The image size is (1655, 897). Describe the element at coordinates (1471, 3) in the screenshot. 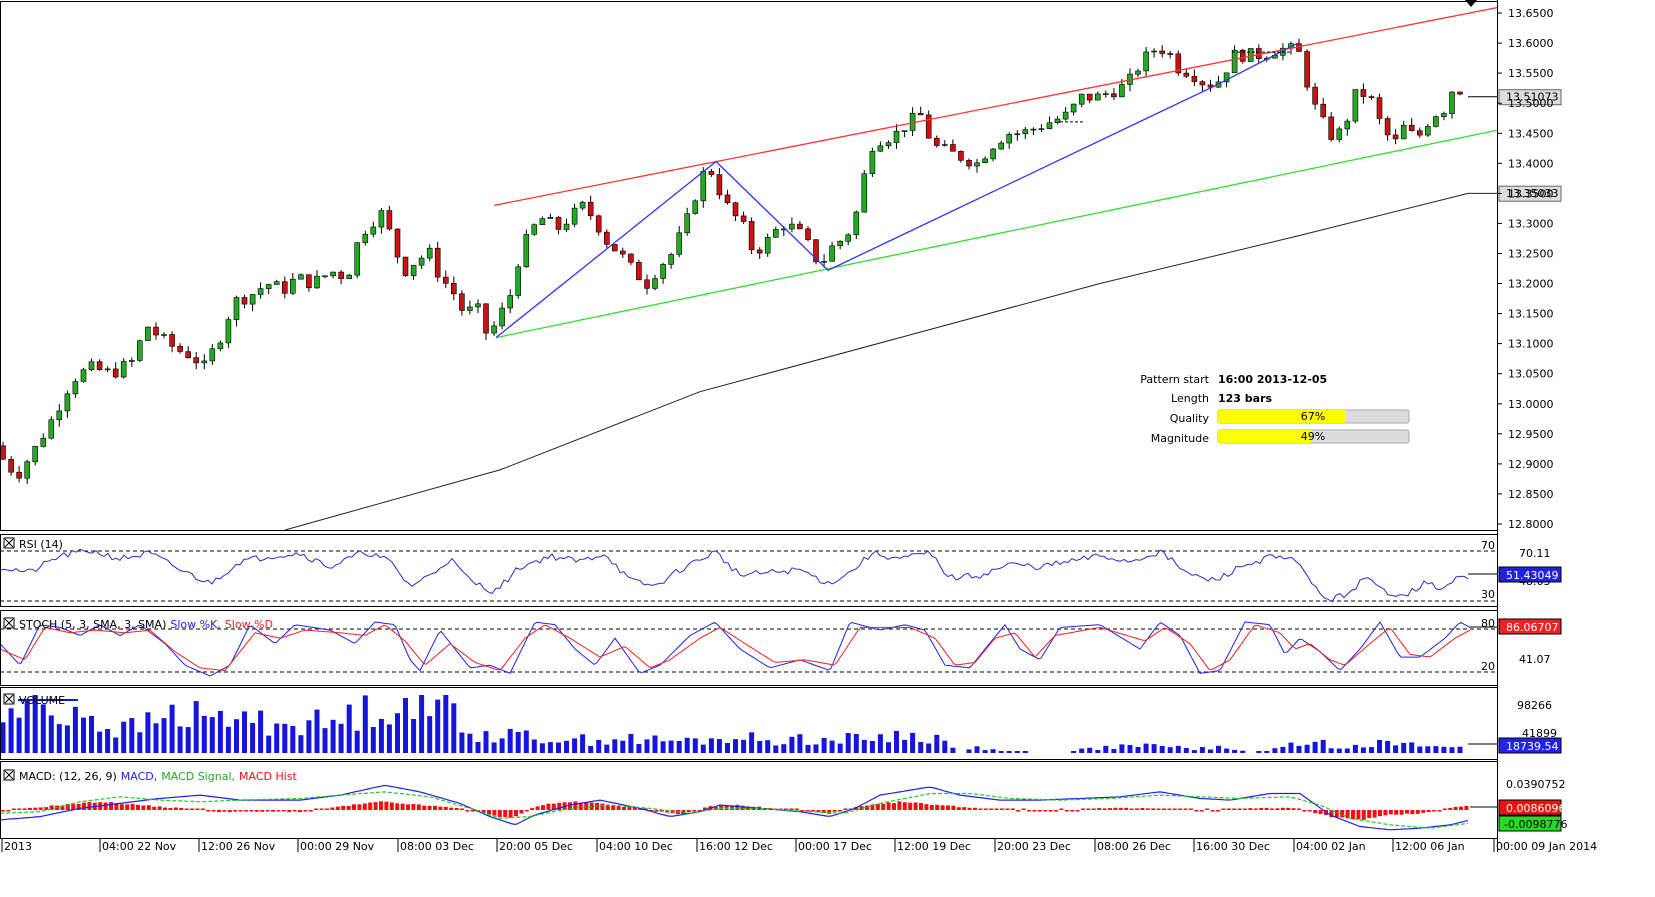

I see `scroll-marker-icon` at that location.